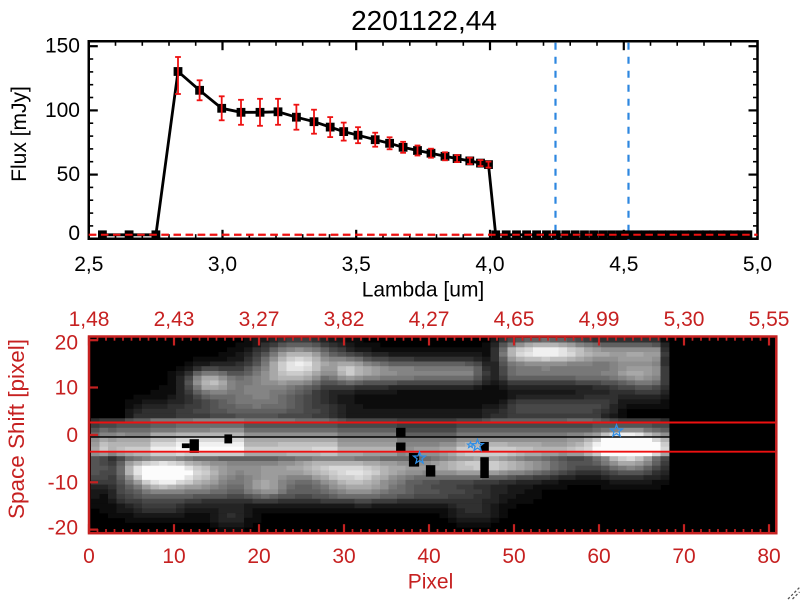  I want to click on svg-text: 2,43, so click(174, 319).